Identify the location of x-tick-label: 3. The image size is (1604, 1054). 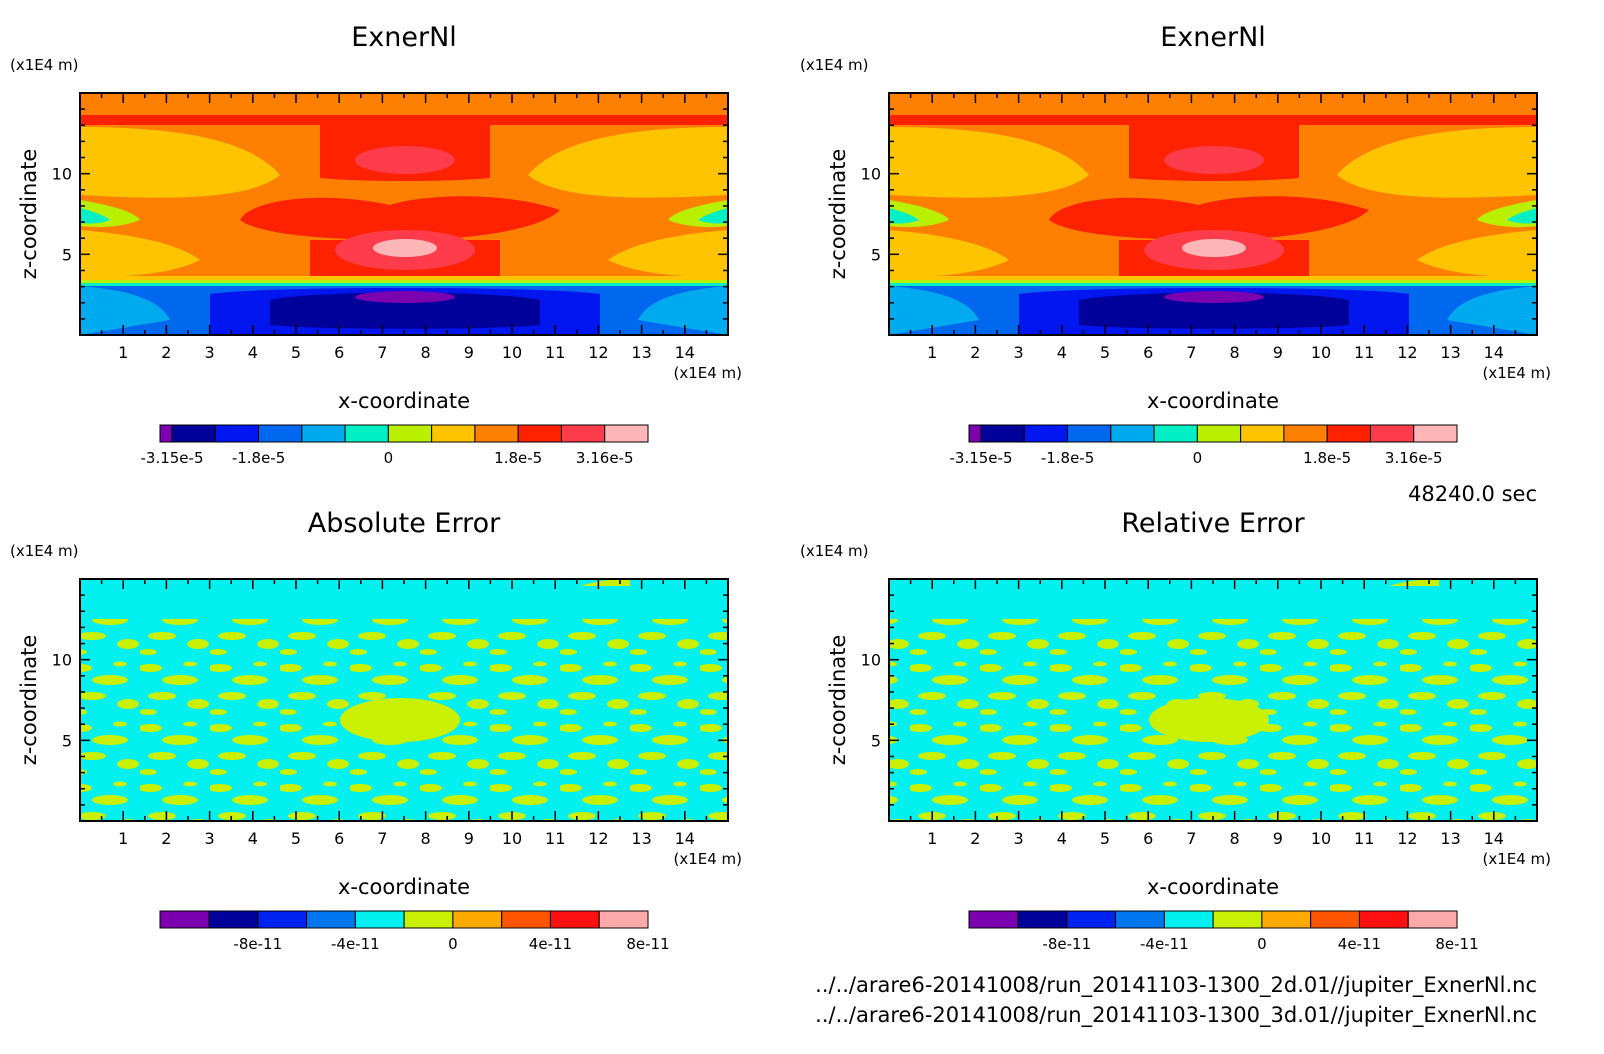
(210, 352).